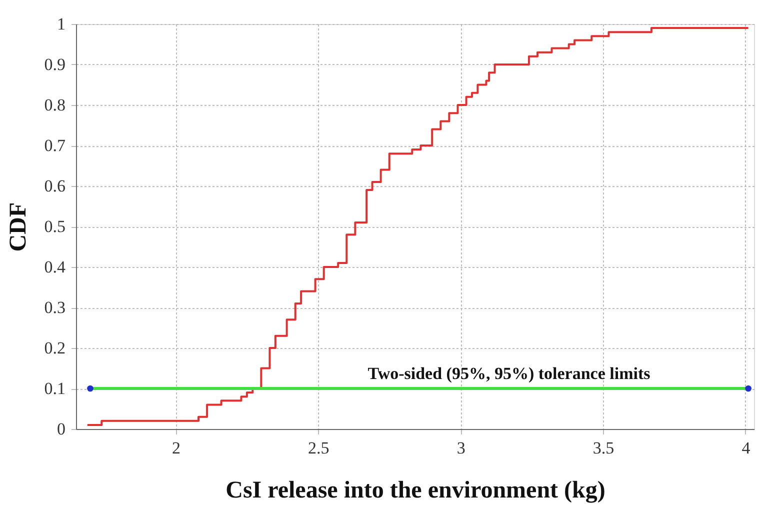 The width and height of the screenshot is (777, 511). What do you see at coordinates (55, 388) in the screenshot?
I see `y-tick-label: 0.1` at bounding box center [55, 388].